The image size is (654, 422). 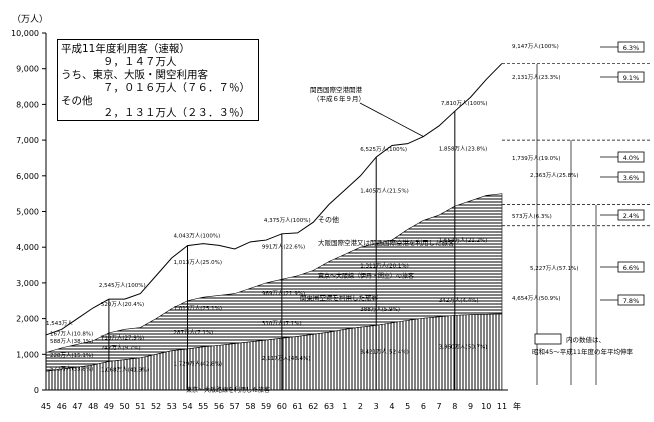 I want to click on legend-text-2: 昭和45～平成11年度の年平均伸率, so click(x=583, y=351).